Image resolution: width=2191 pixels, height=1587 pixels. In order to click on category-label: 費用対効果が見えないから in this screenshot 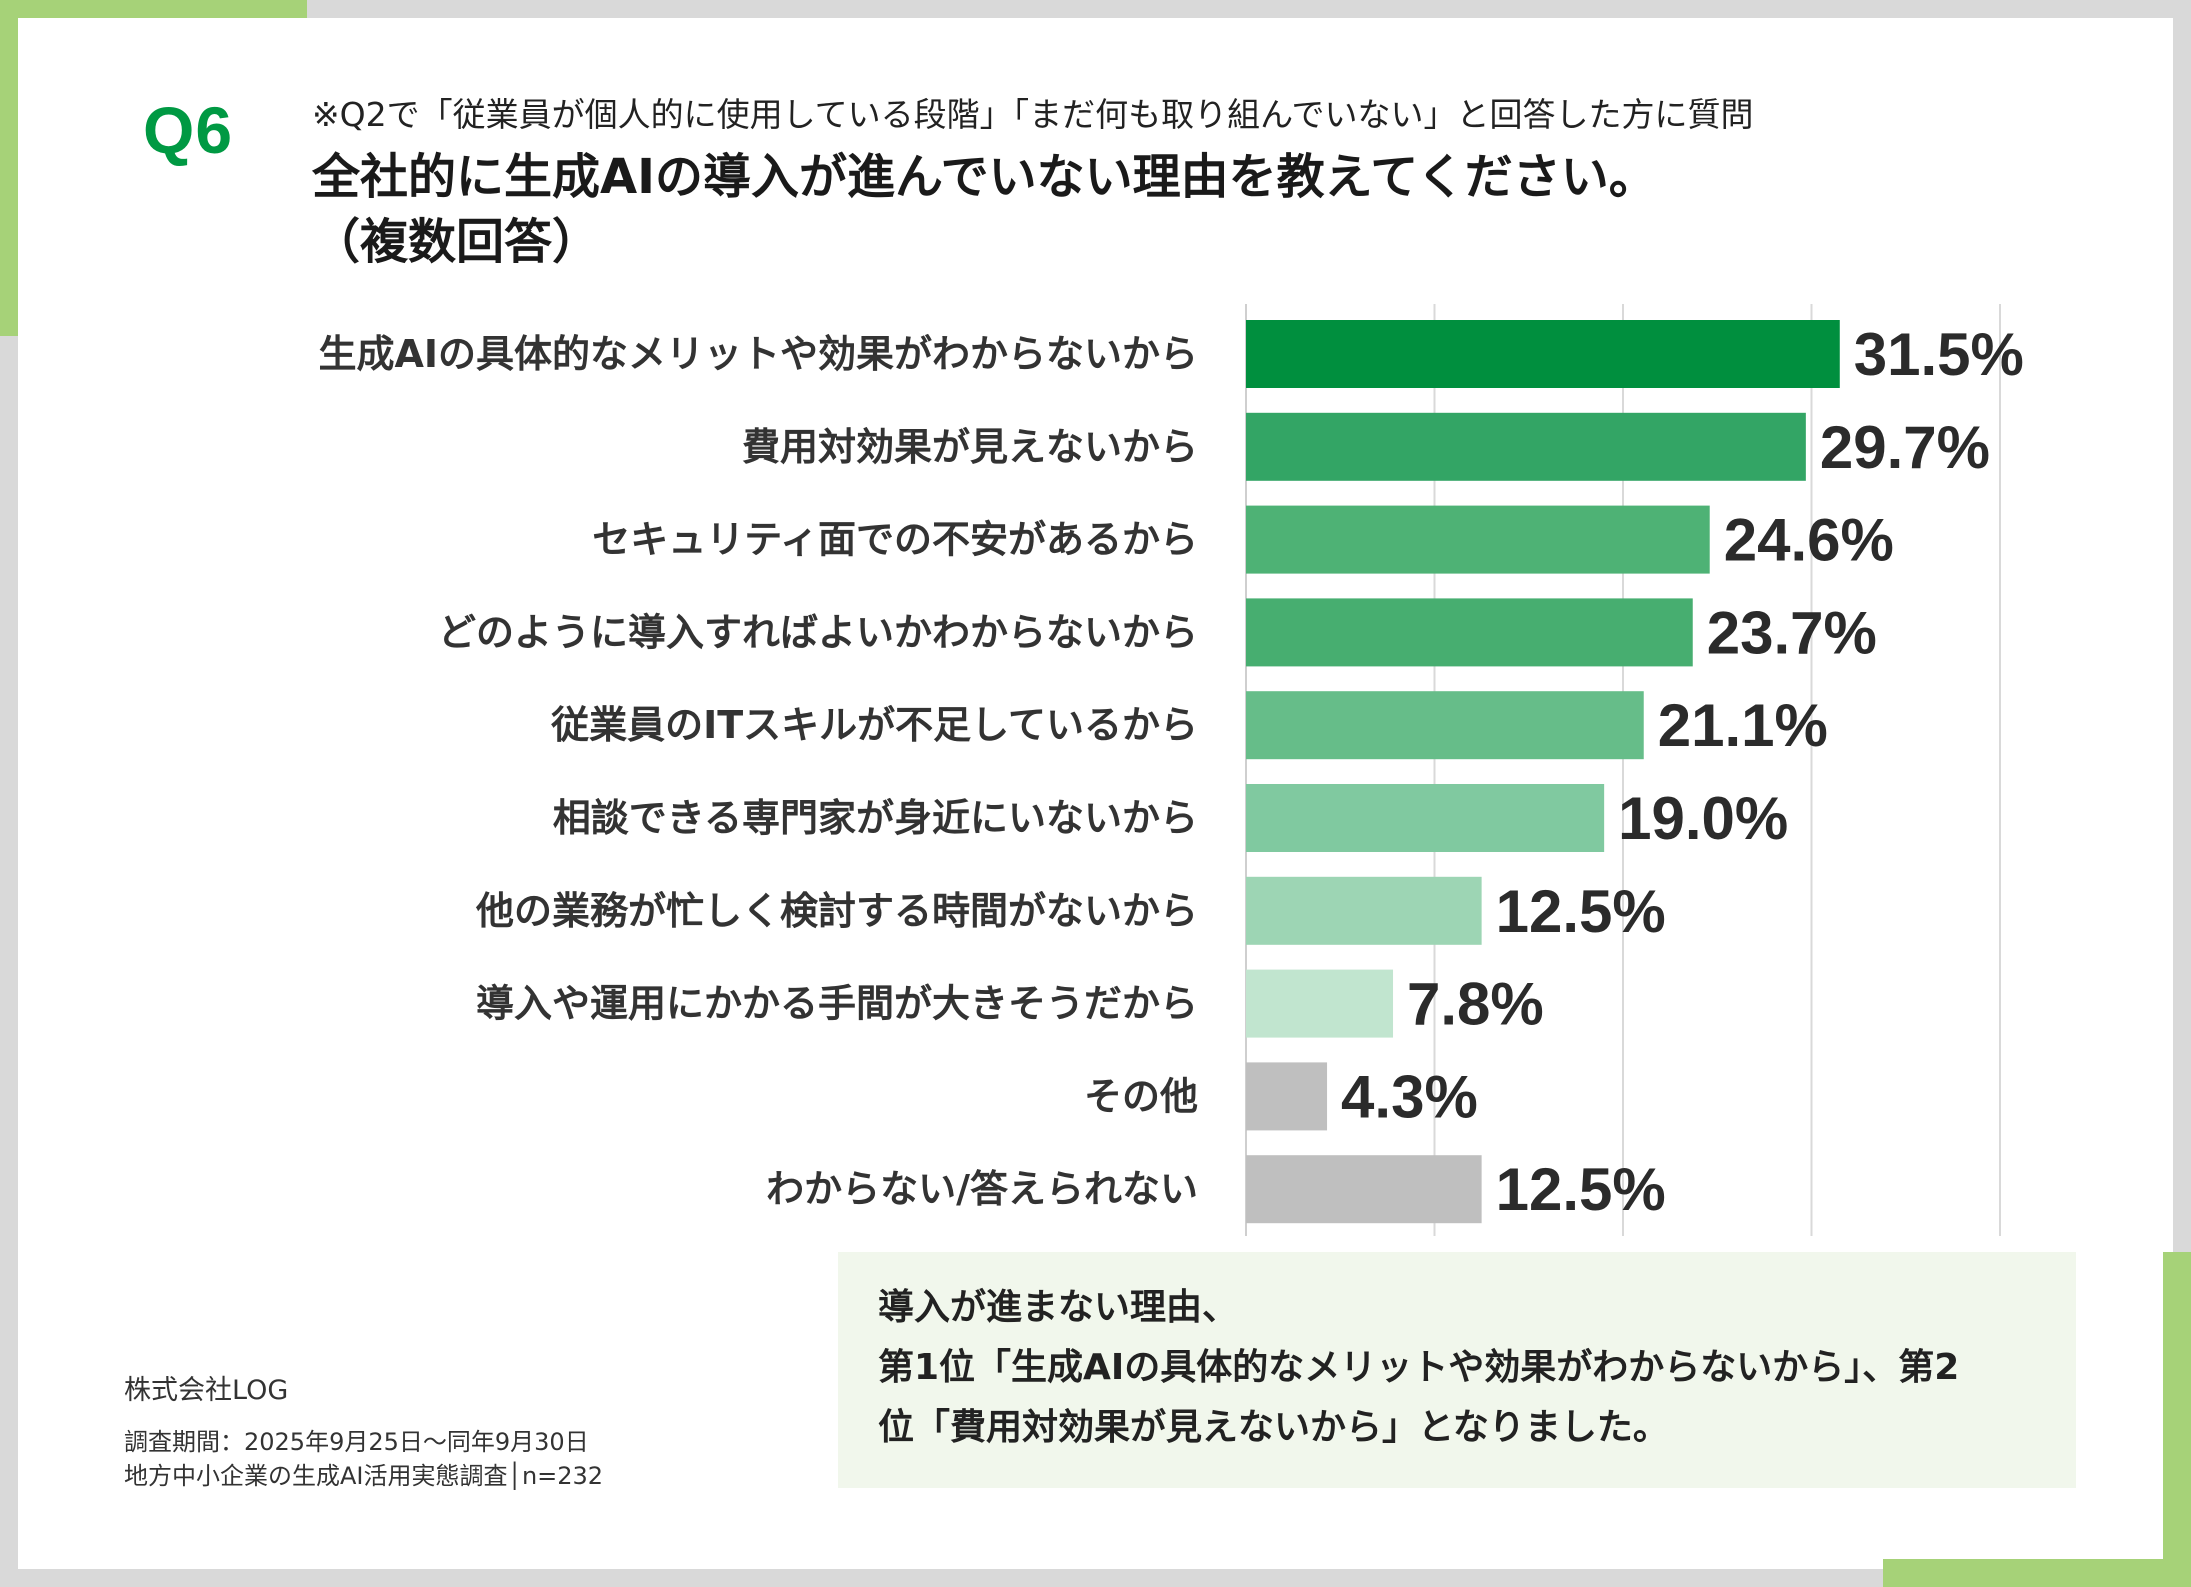, I will do `click(970, 447)`.